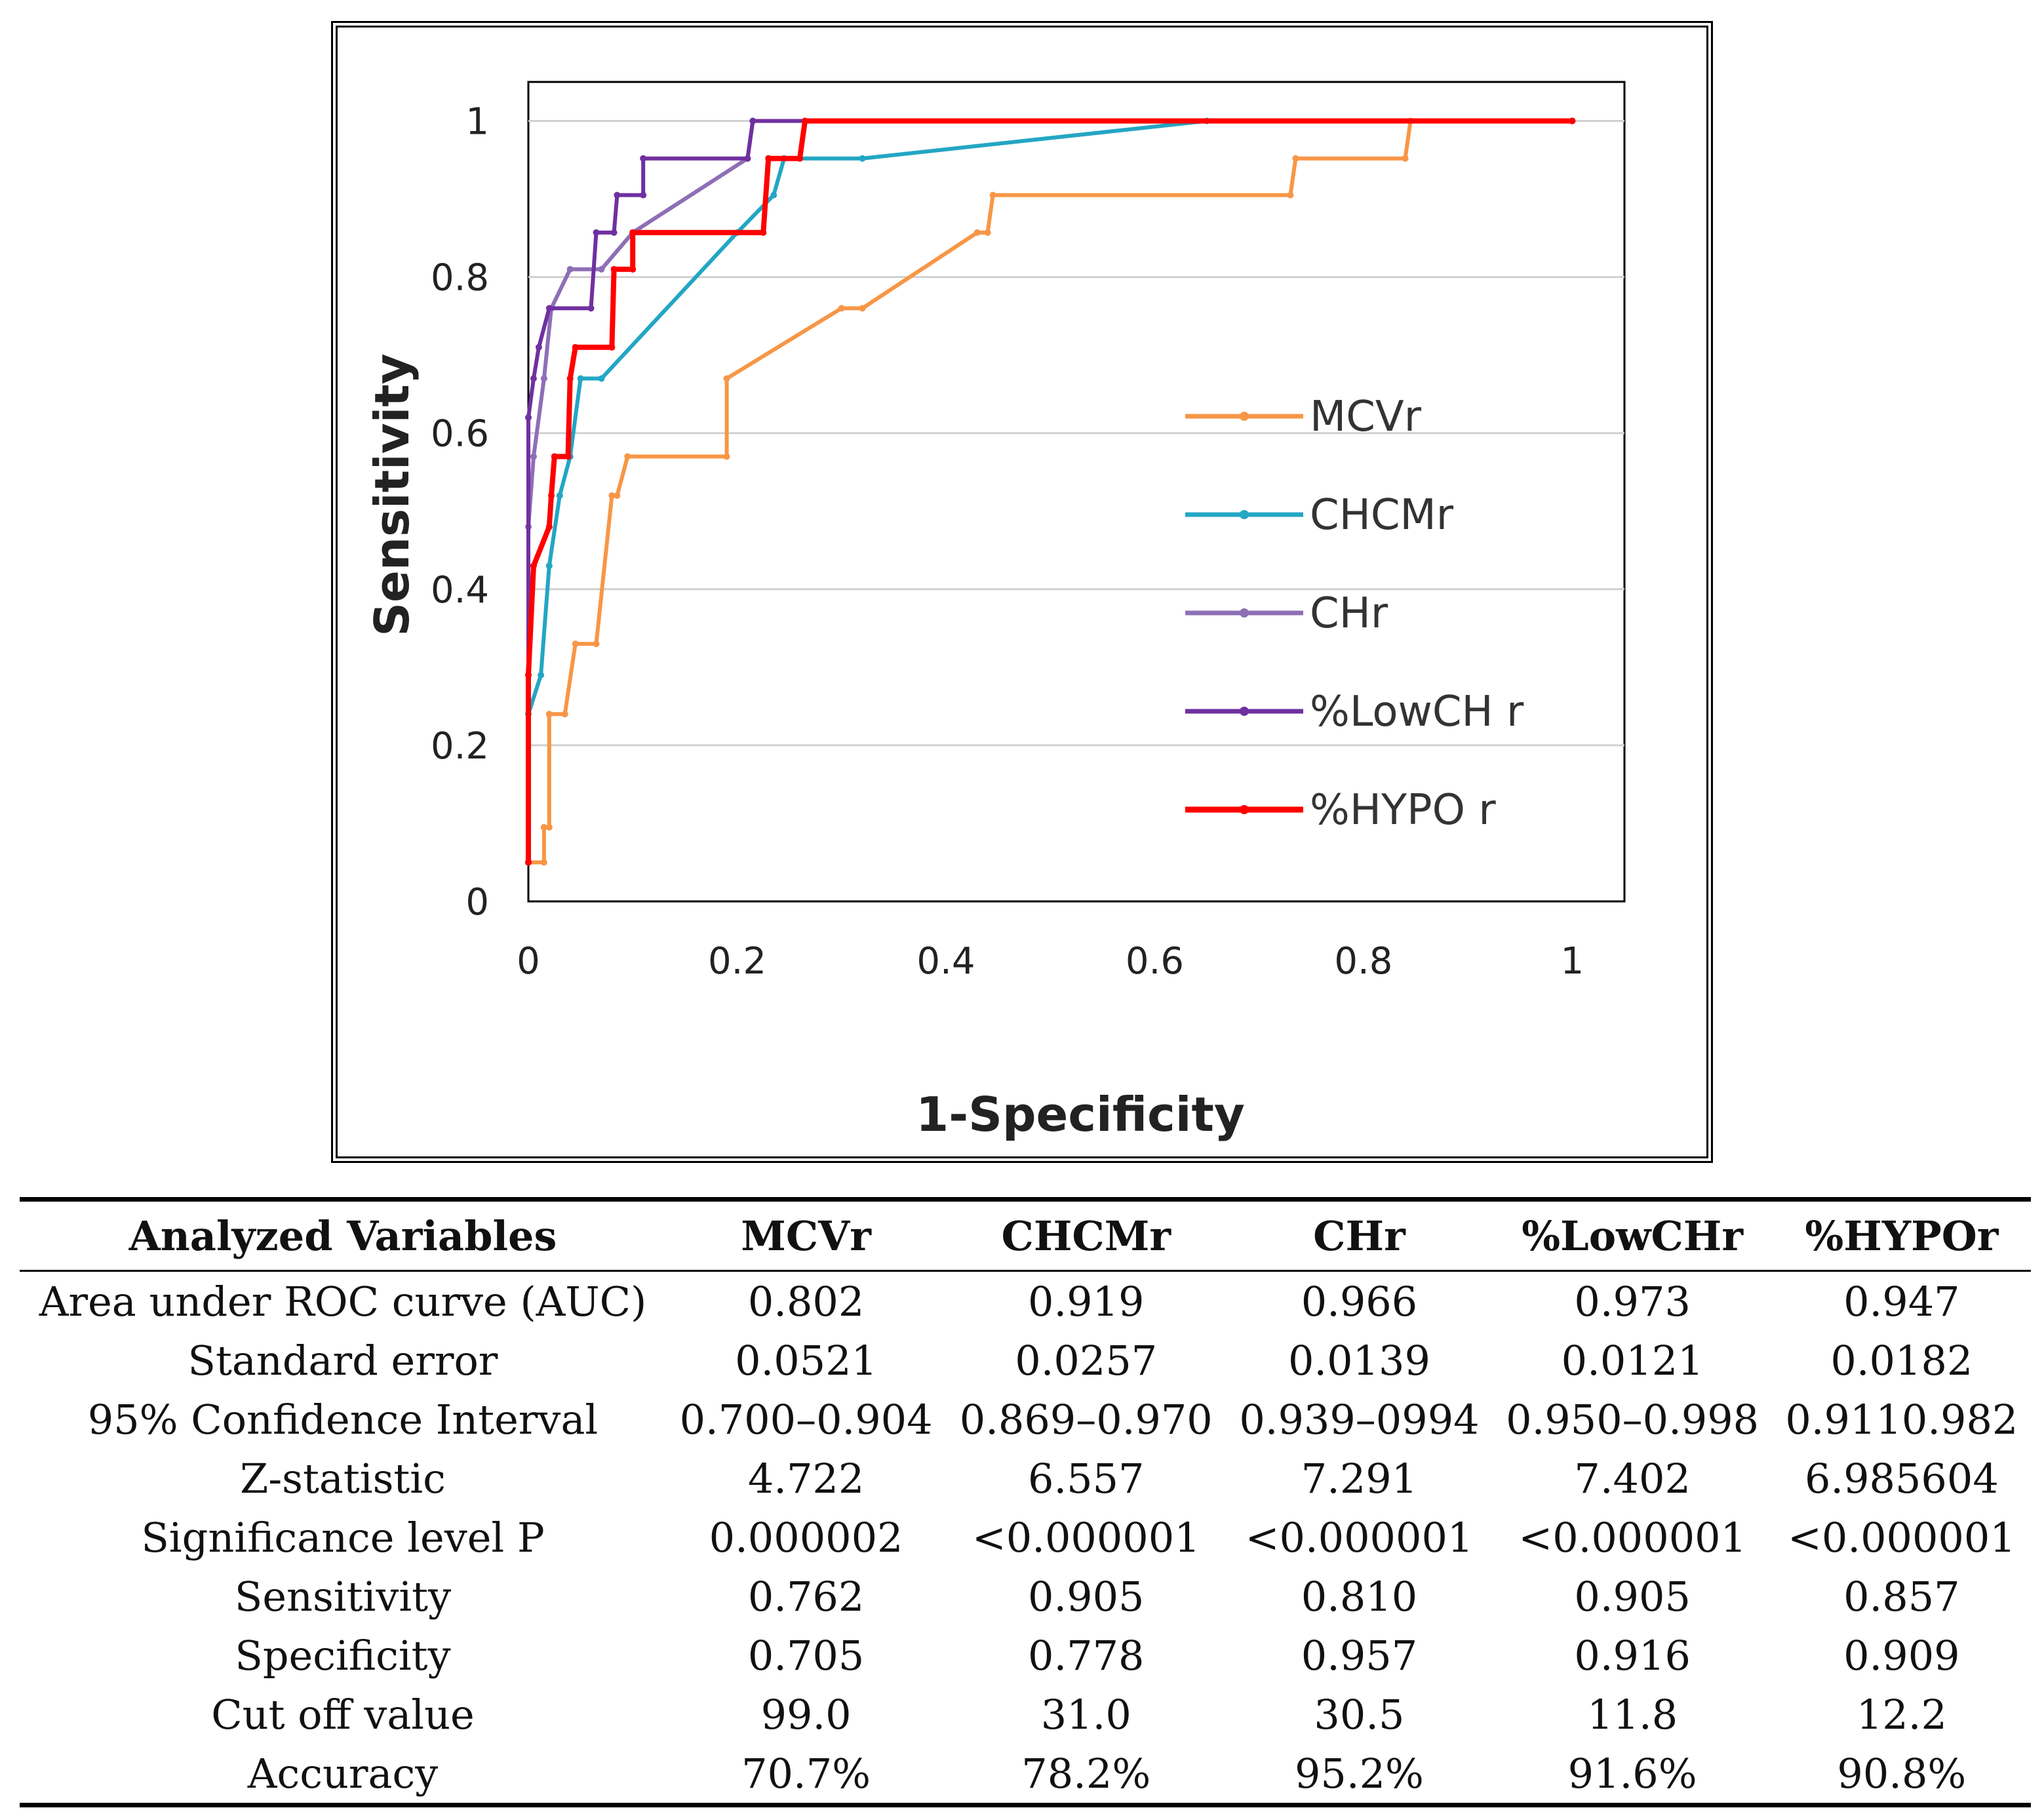 The width and height of the screenshot is (2044, 1810). I want to click on value-cell: 6.557, so click(1086, 1478).